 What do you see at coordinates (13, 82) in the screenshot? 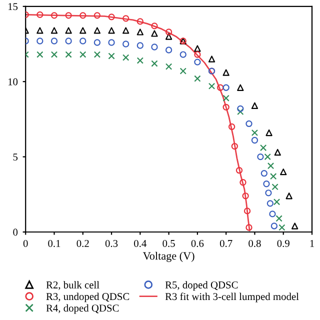
I see `y-tick-label: 10` at bounding box center [13, 82].